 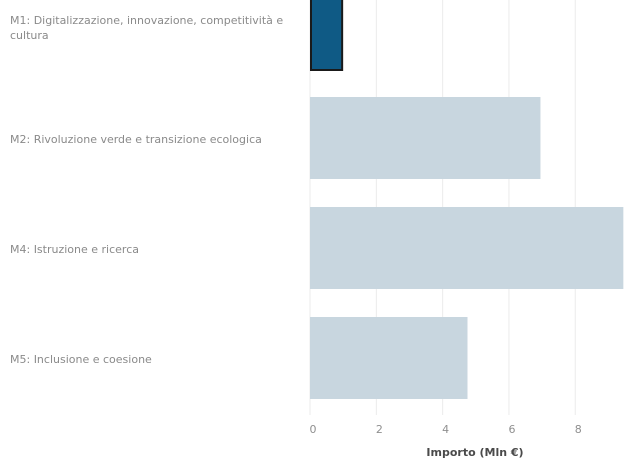 I want to click on x-axis-title: Importo (Mln €), so click(x=475, y=452).